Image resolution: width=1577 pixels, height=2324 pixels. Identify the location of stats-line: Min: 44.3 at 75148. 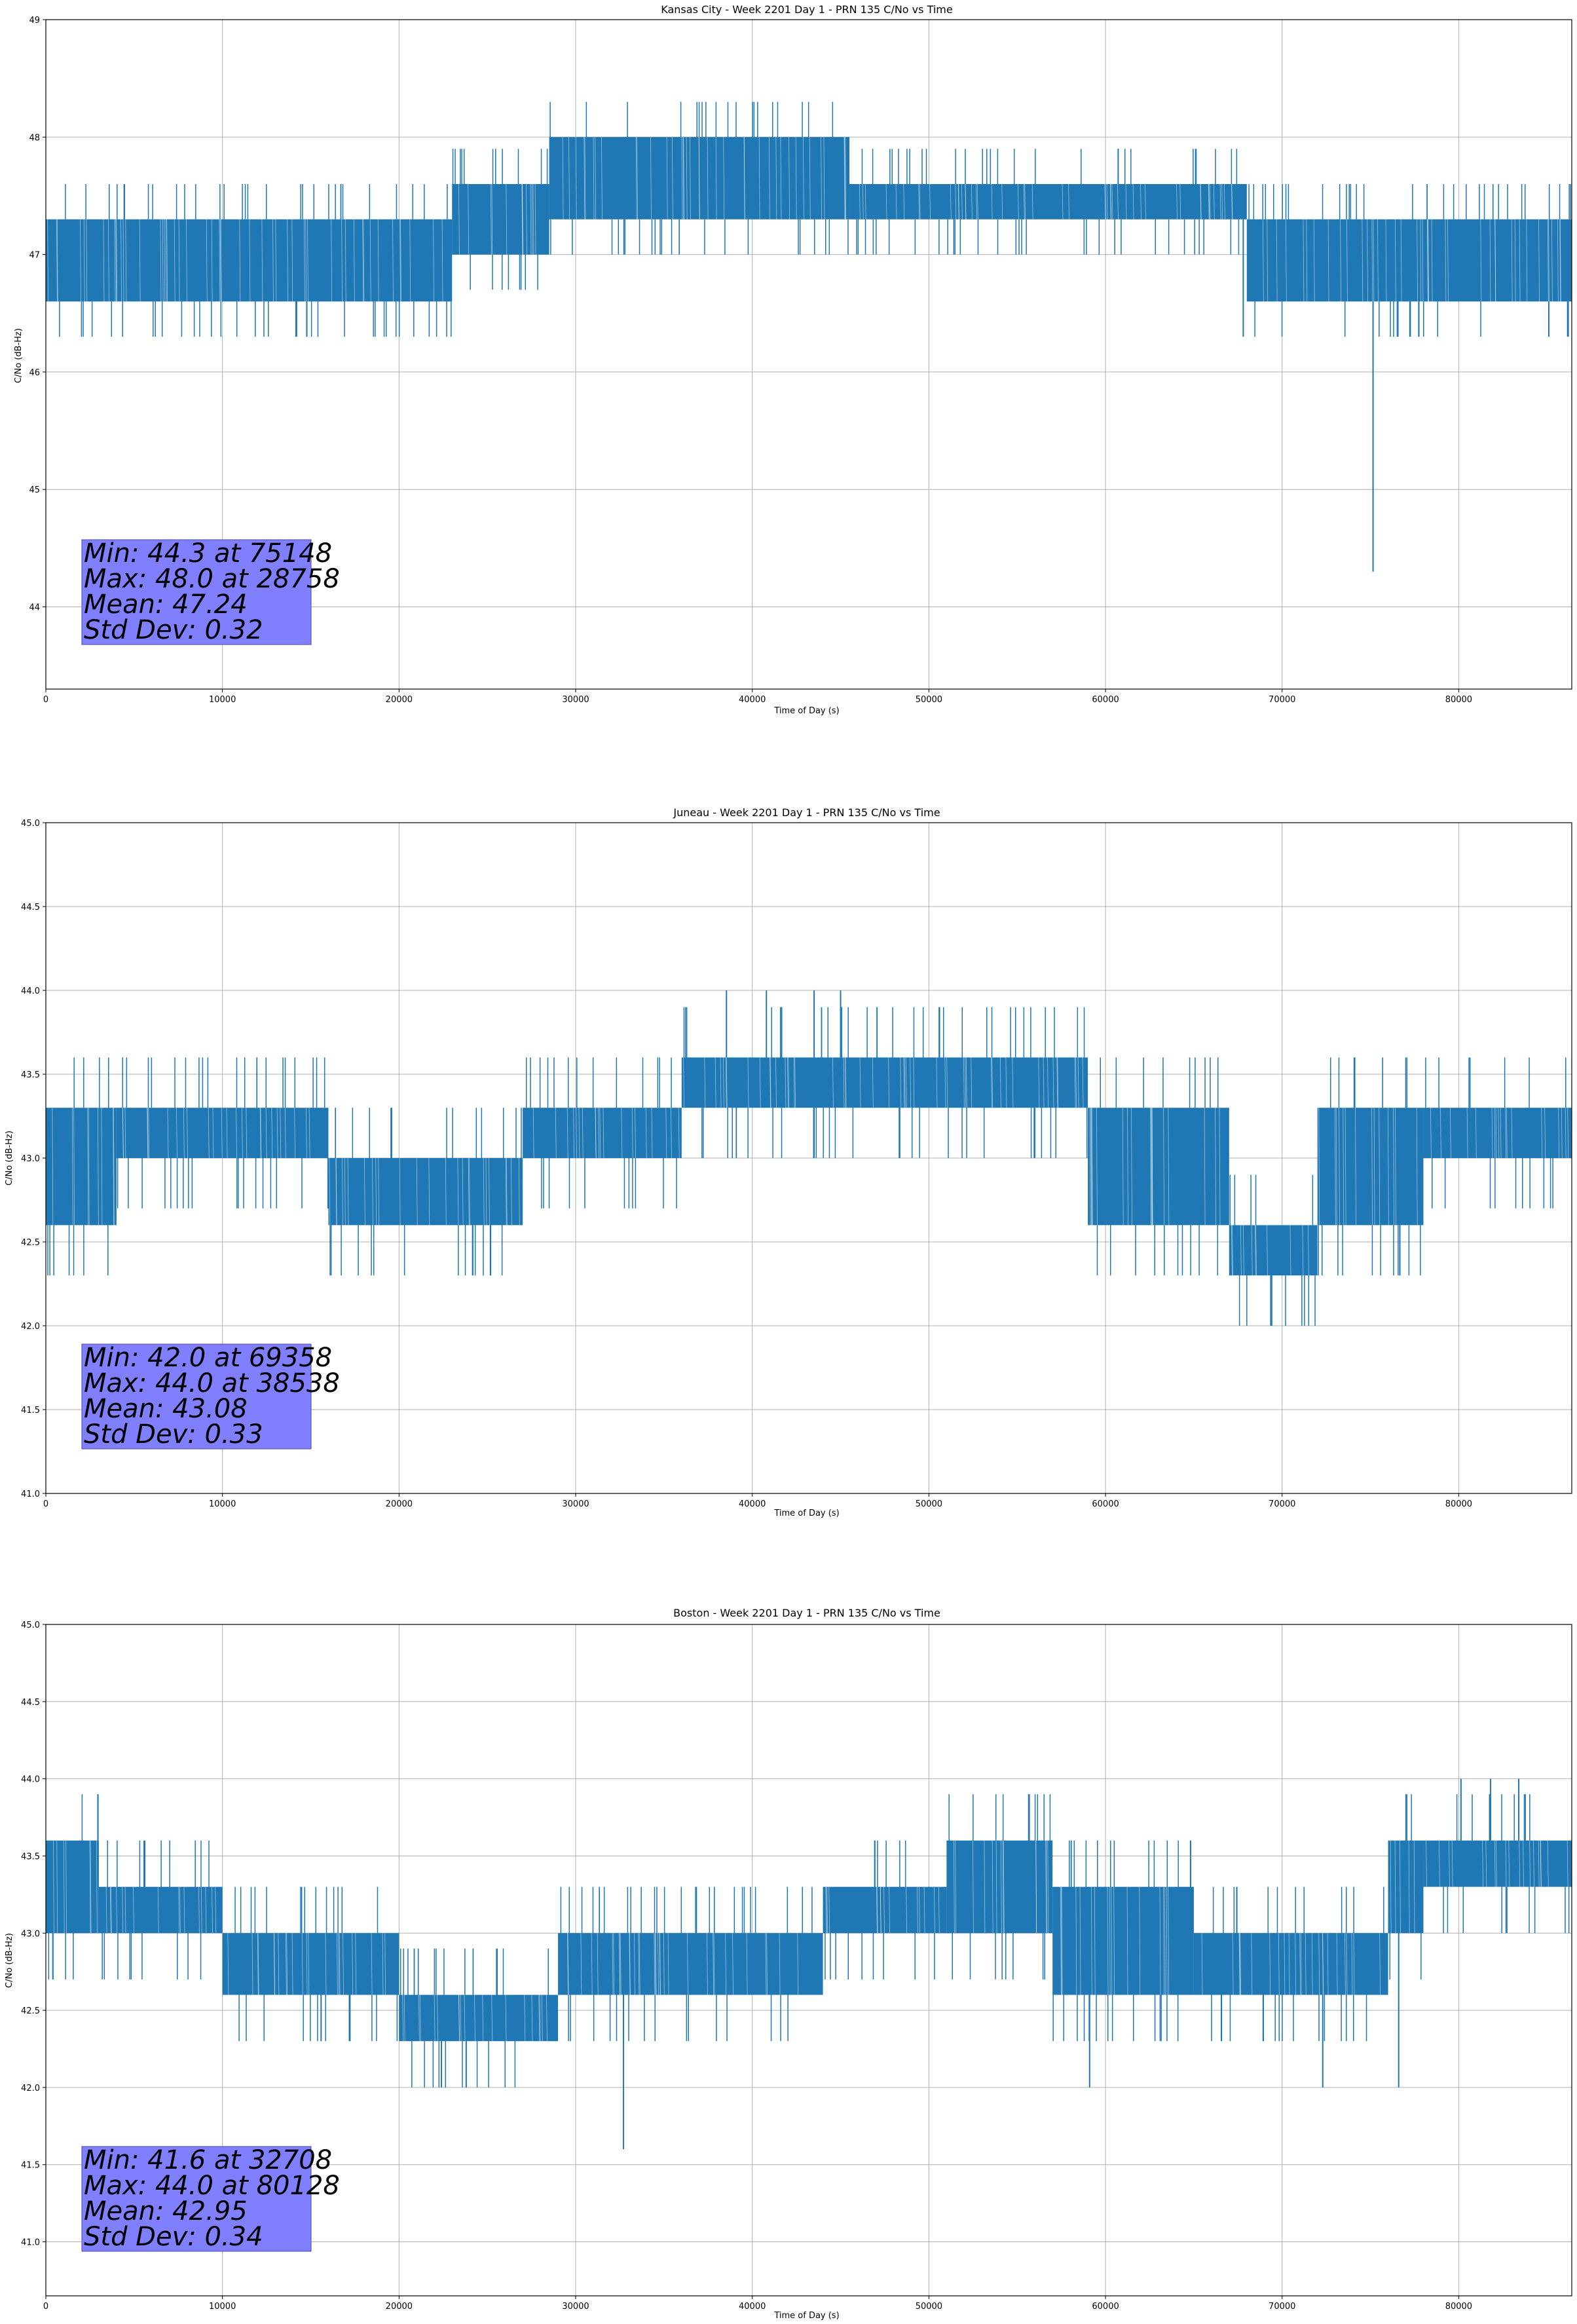
(208, 553).